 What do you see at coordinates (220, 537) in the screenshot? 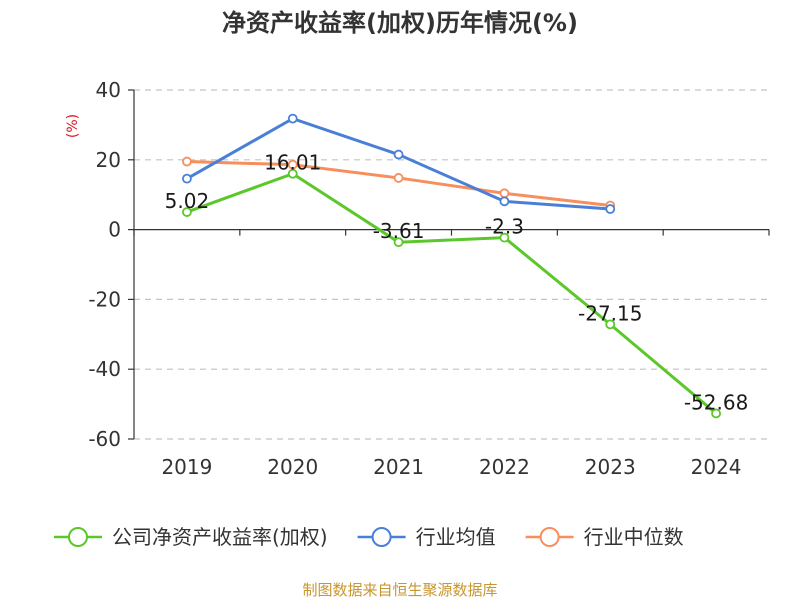
I see `legend-label: 公司净资产收益率(加权)` at bounding box center [220, 537].